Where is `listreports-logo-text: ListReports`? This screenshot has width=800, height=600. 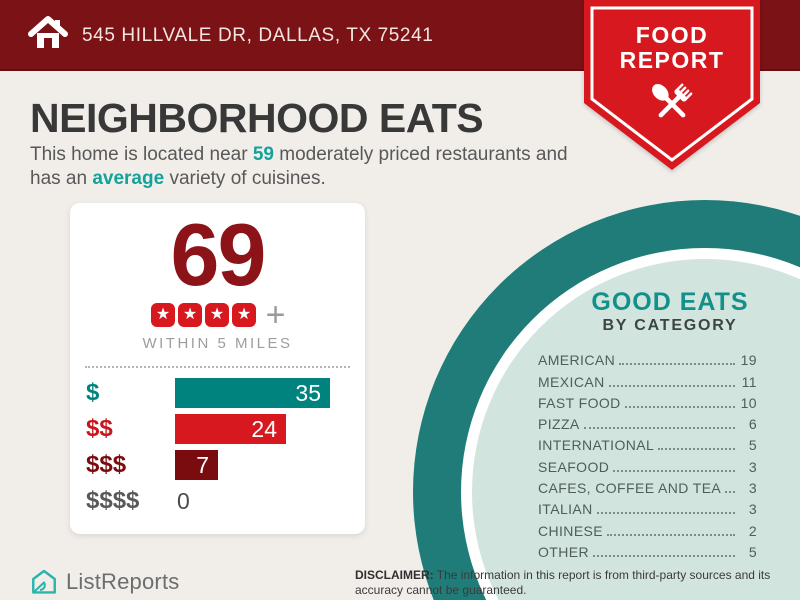 listreports-logo-text: ListReports is located at coordinates (123, 581).